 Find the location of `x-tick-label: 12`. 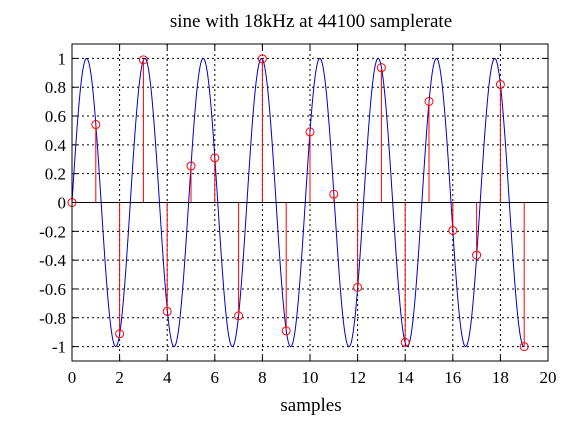

x-tick-label: 12 is located at coordinates (357, 377).